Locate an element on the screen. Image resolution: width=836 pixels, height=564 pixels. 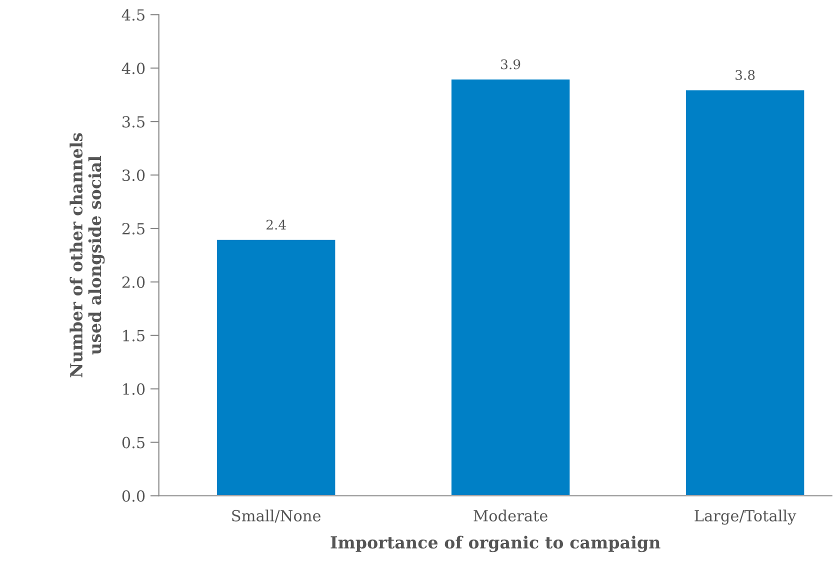
data-label: 3.8 is located at coordinates (745, 75).